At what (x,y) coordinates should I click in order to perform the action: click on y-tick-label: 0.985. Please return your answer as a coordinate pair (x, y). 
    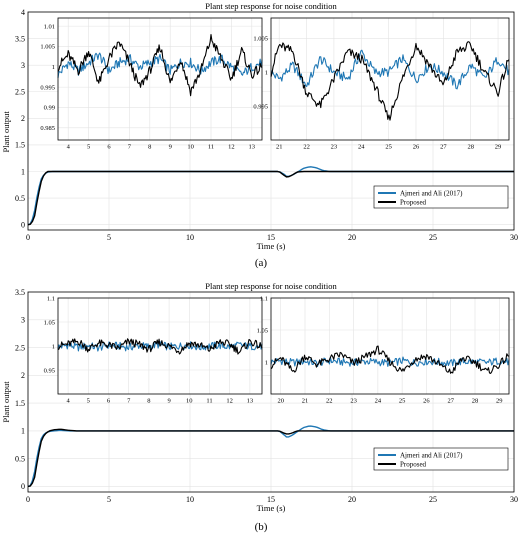
    Looking at the image, I should click on (47, 128).